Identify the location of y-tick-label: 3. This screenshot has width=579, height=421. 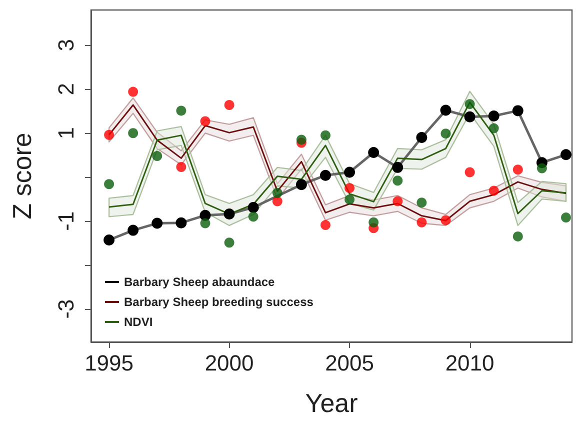
(66, 45).